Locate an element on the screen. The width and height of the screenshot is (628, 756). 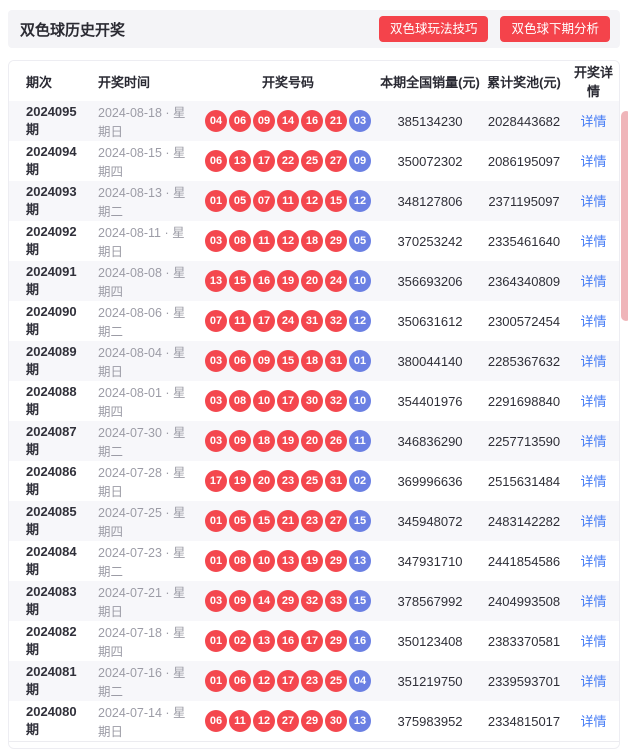
blue-ball: 03 is located at coordinates (360, 121).